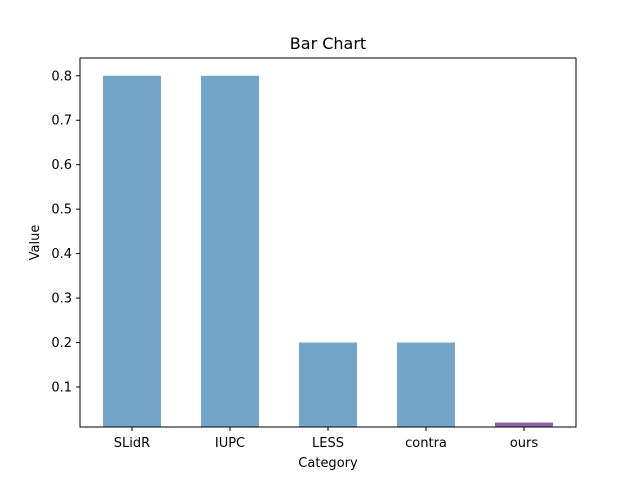 The width and height of the screenshot is (640, 480). I want to click on x-tick-label-iupc: IUPC, so click(230, 443).